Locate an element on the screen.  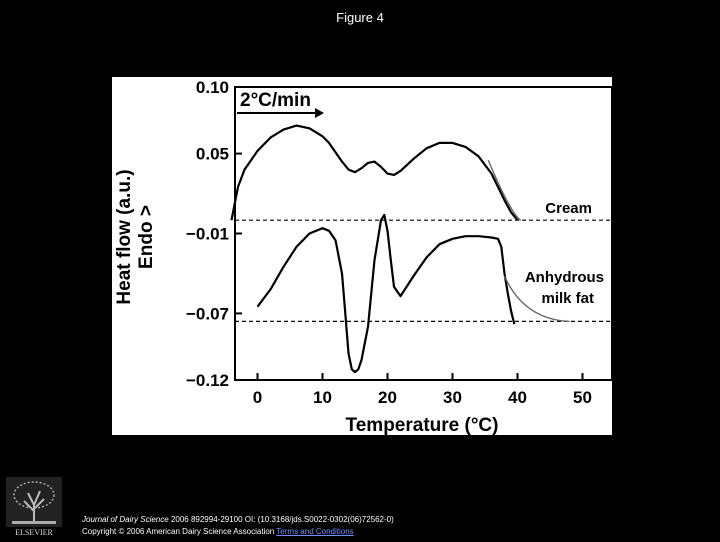
y-tick-label: −0.01 is located at coordinates (207, 233).